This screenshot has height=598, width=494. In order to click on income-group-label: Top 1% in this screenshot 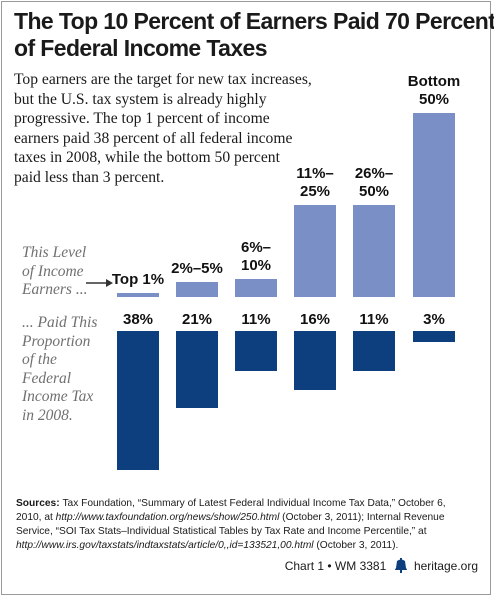, I will do `click(138, 280)`.